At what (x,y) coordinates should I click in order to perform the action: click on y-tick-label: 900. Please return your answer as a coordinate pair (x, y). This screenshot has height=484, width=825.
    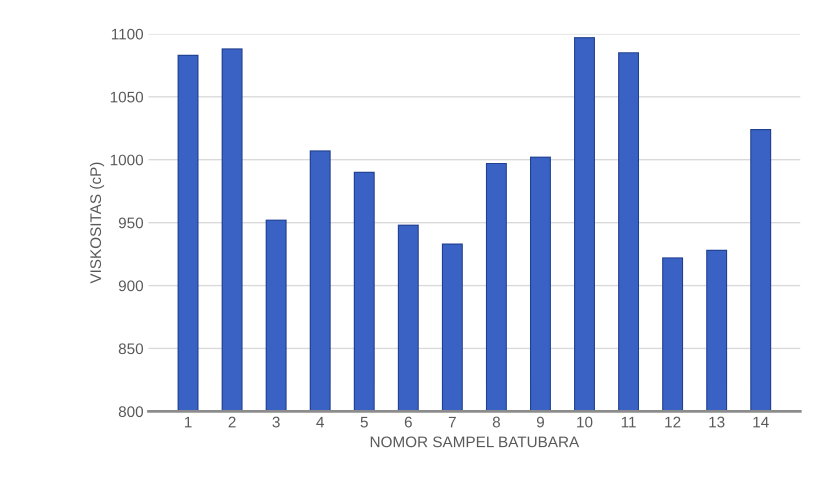
    Looking at the image, I should click on (131, 286).